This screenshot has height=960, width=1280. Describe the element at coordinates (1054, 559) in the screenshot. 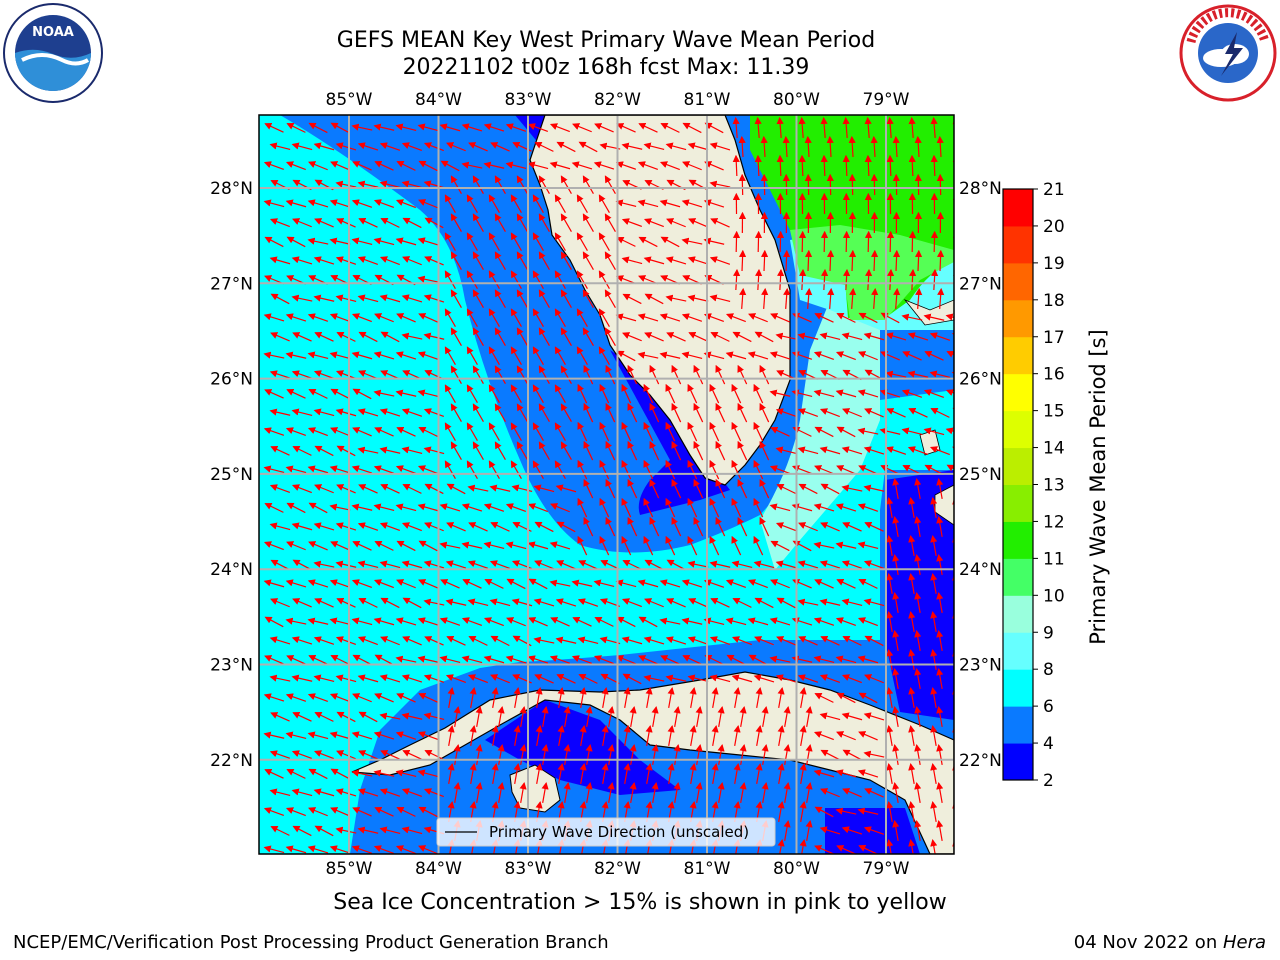

I see `colorbar-tick-label: 11` at that location.